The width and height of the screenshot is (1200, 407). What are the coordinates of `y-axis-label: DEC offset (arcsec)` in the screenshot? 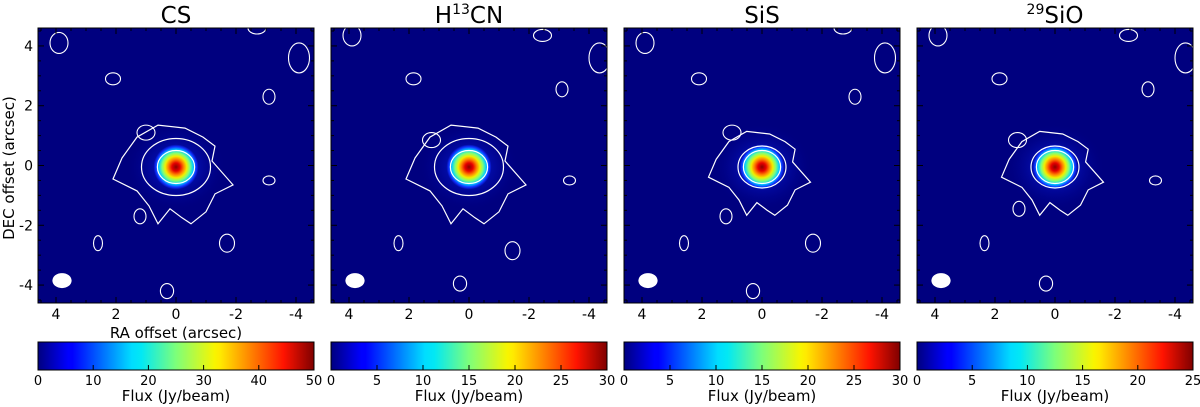 It's located at (9, 168).